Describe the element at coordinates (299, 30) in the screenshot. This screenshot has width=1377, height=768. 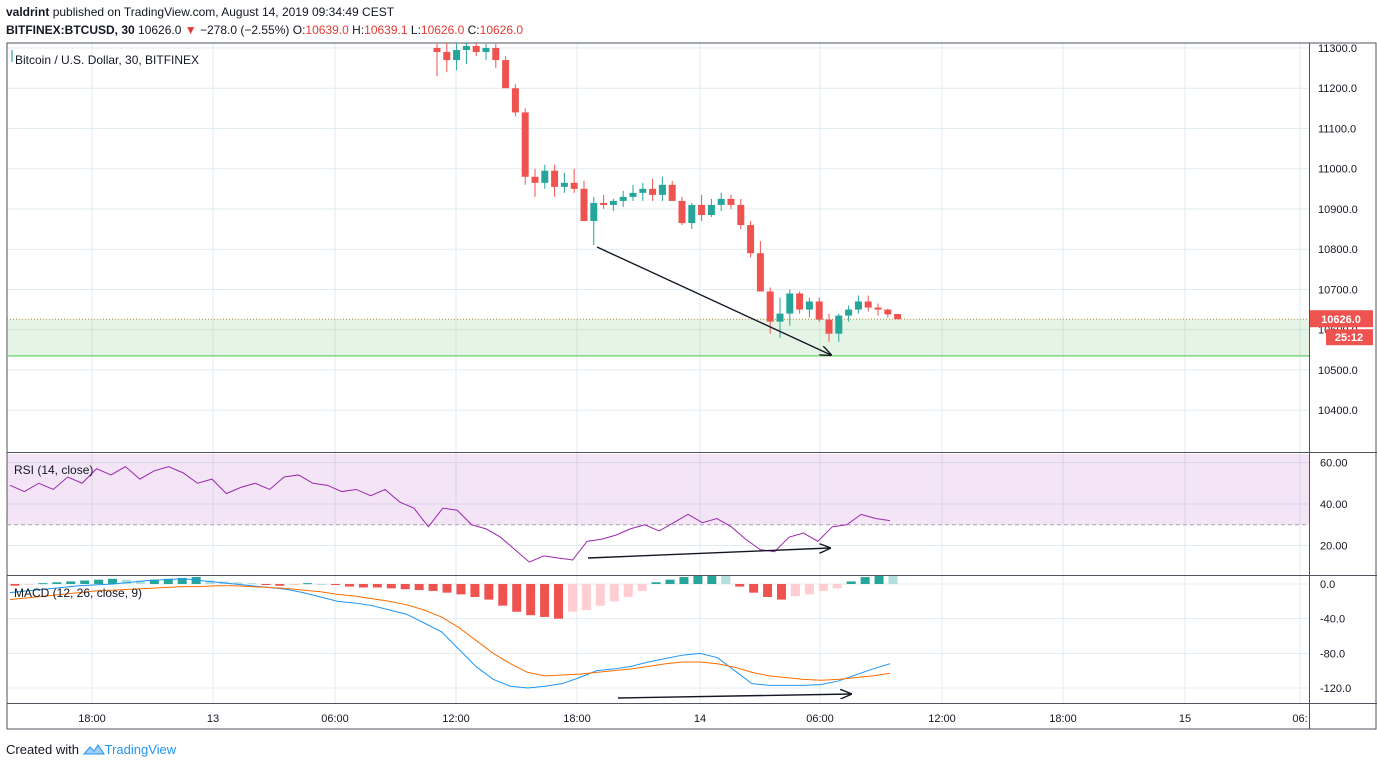
I see `open-label: O:` at that location.